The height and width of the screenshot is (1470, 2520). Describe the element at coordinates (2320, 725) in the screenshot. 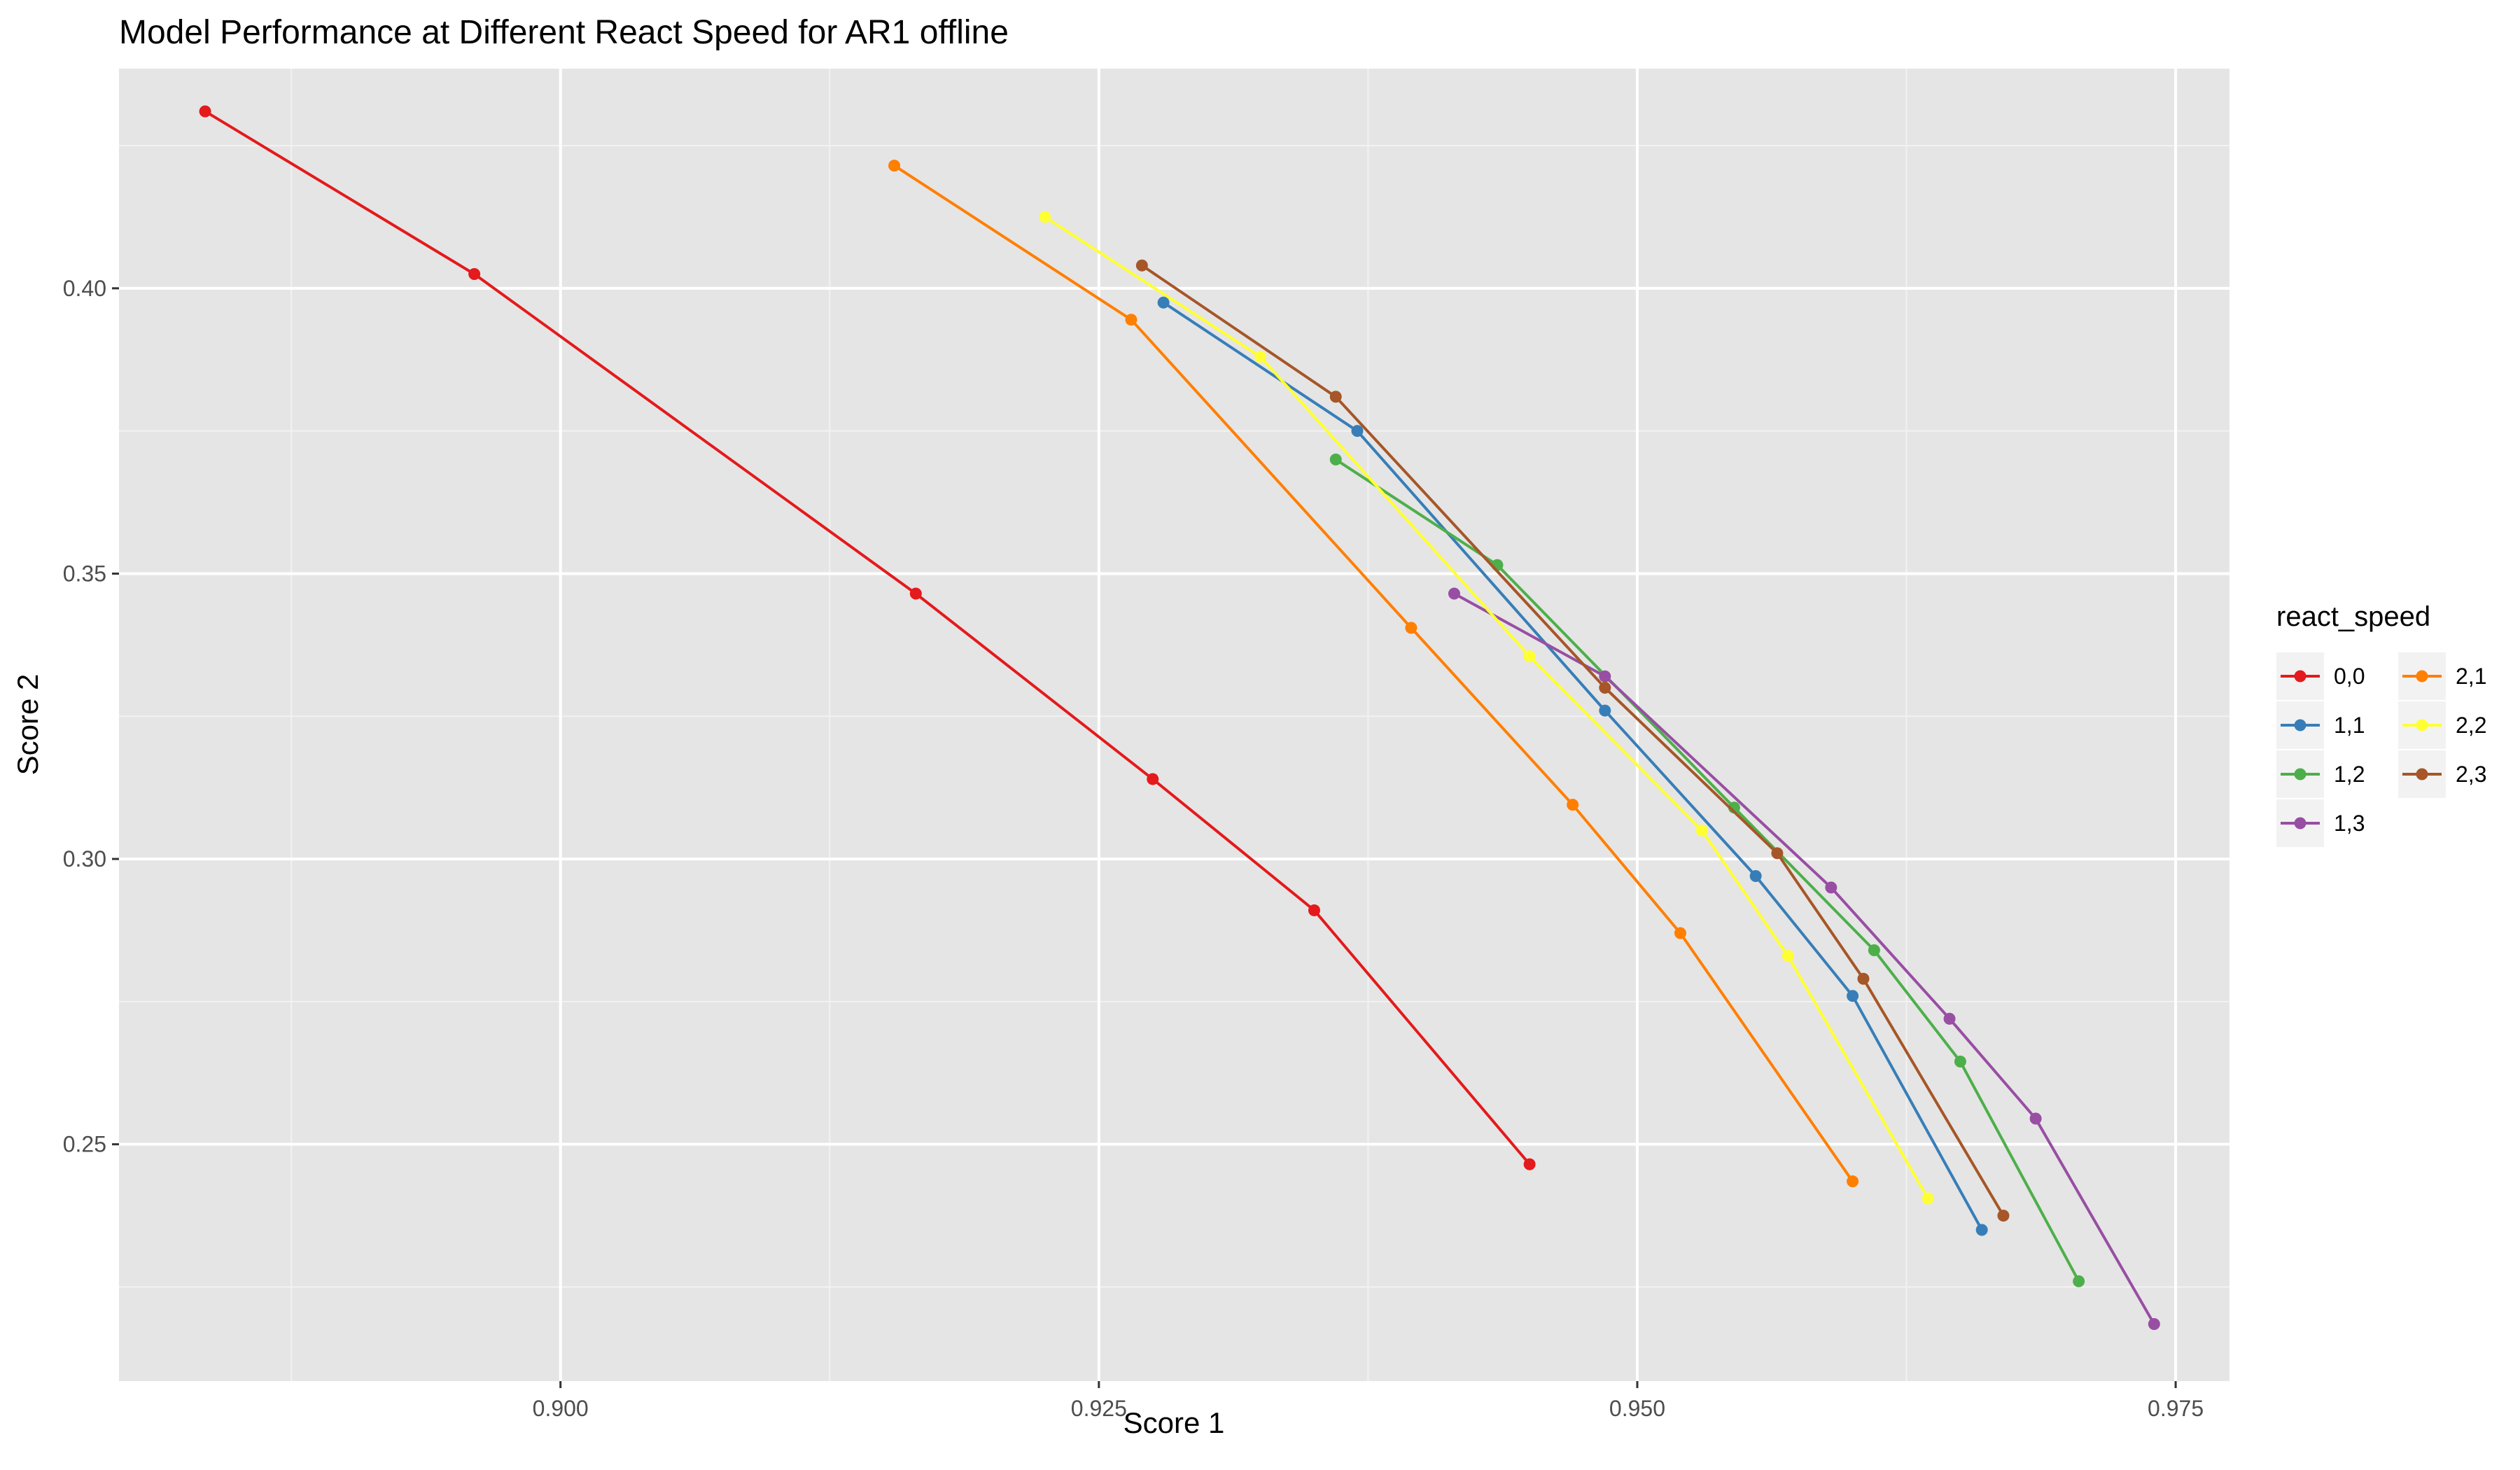

I see `legend-item: 1,1` at that location.